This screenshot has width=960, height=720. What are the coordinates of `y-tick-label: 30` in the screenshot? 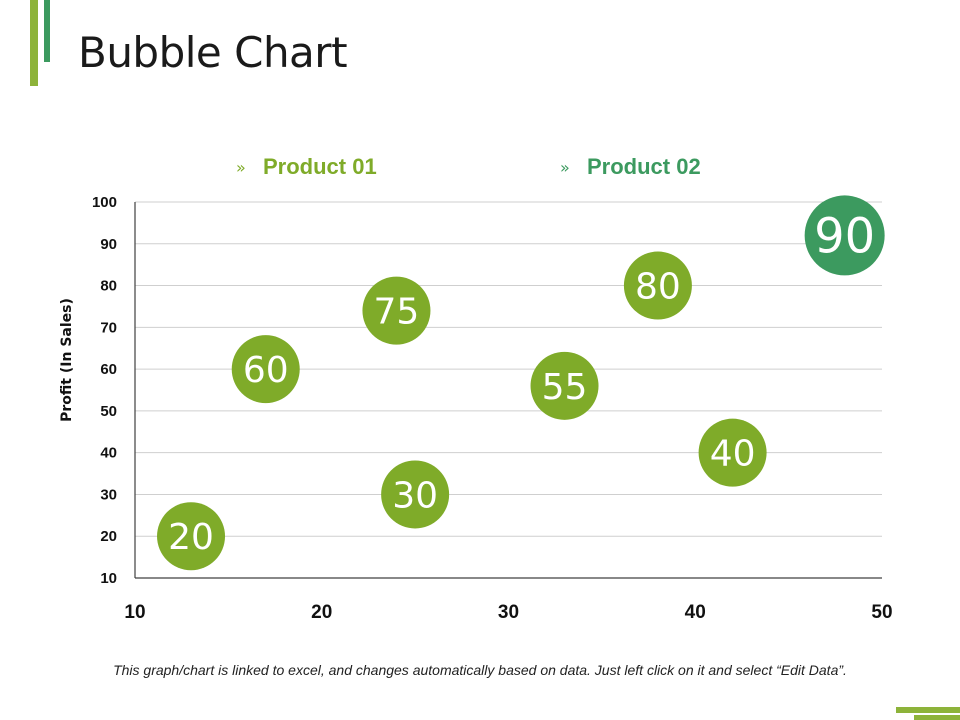 It's located at (108, 494).